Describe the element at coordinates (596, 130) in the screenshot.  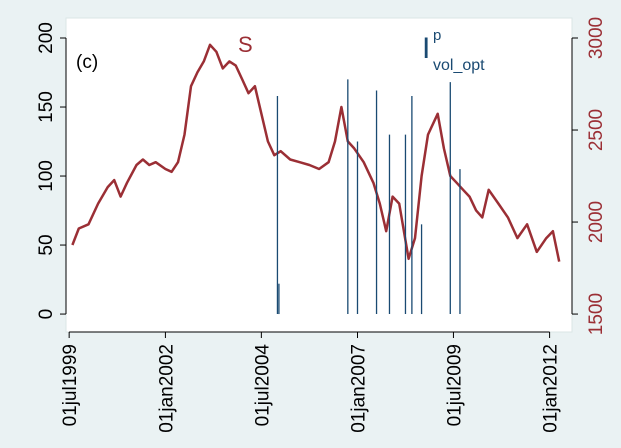
I see `y2-tick-label: 2500` at that location.